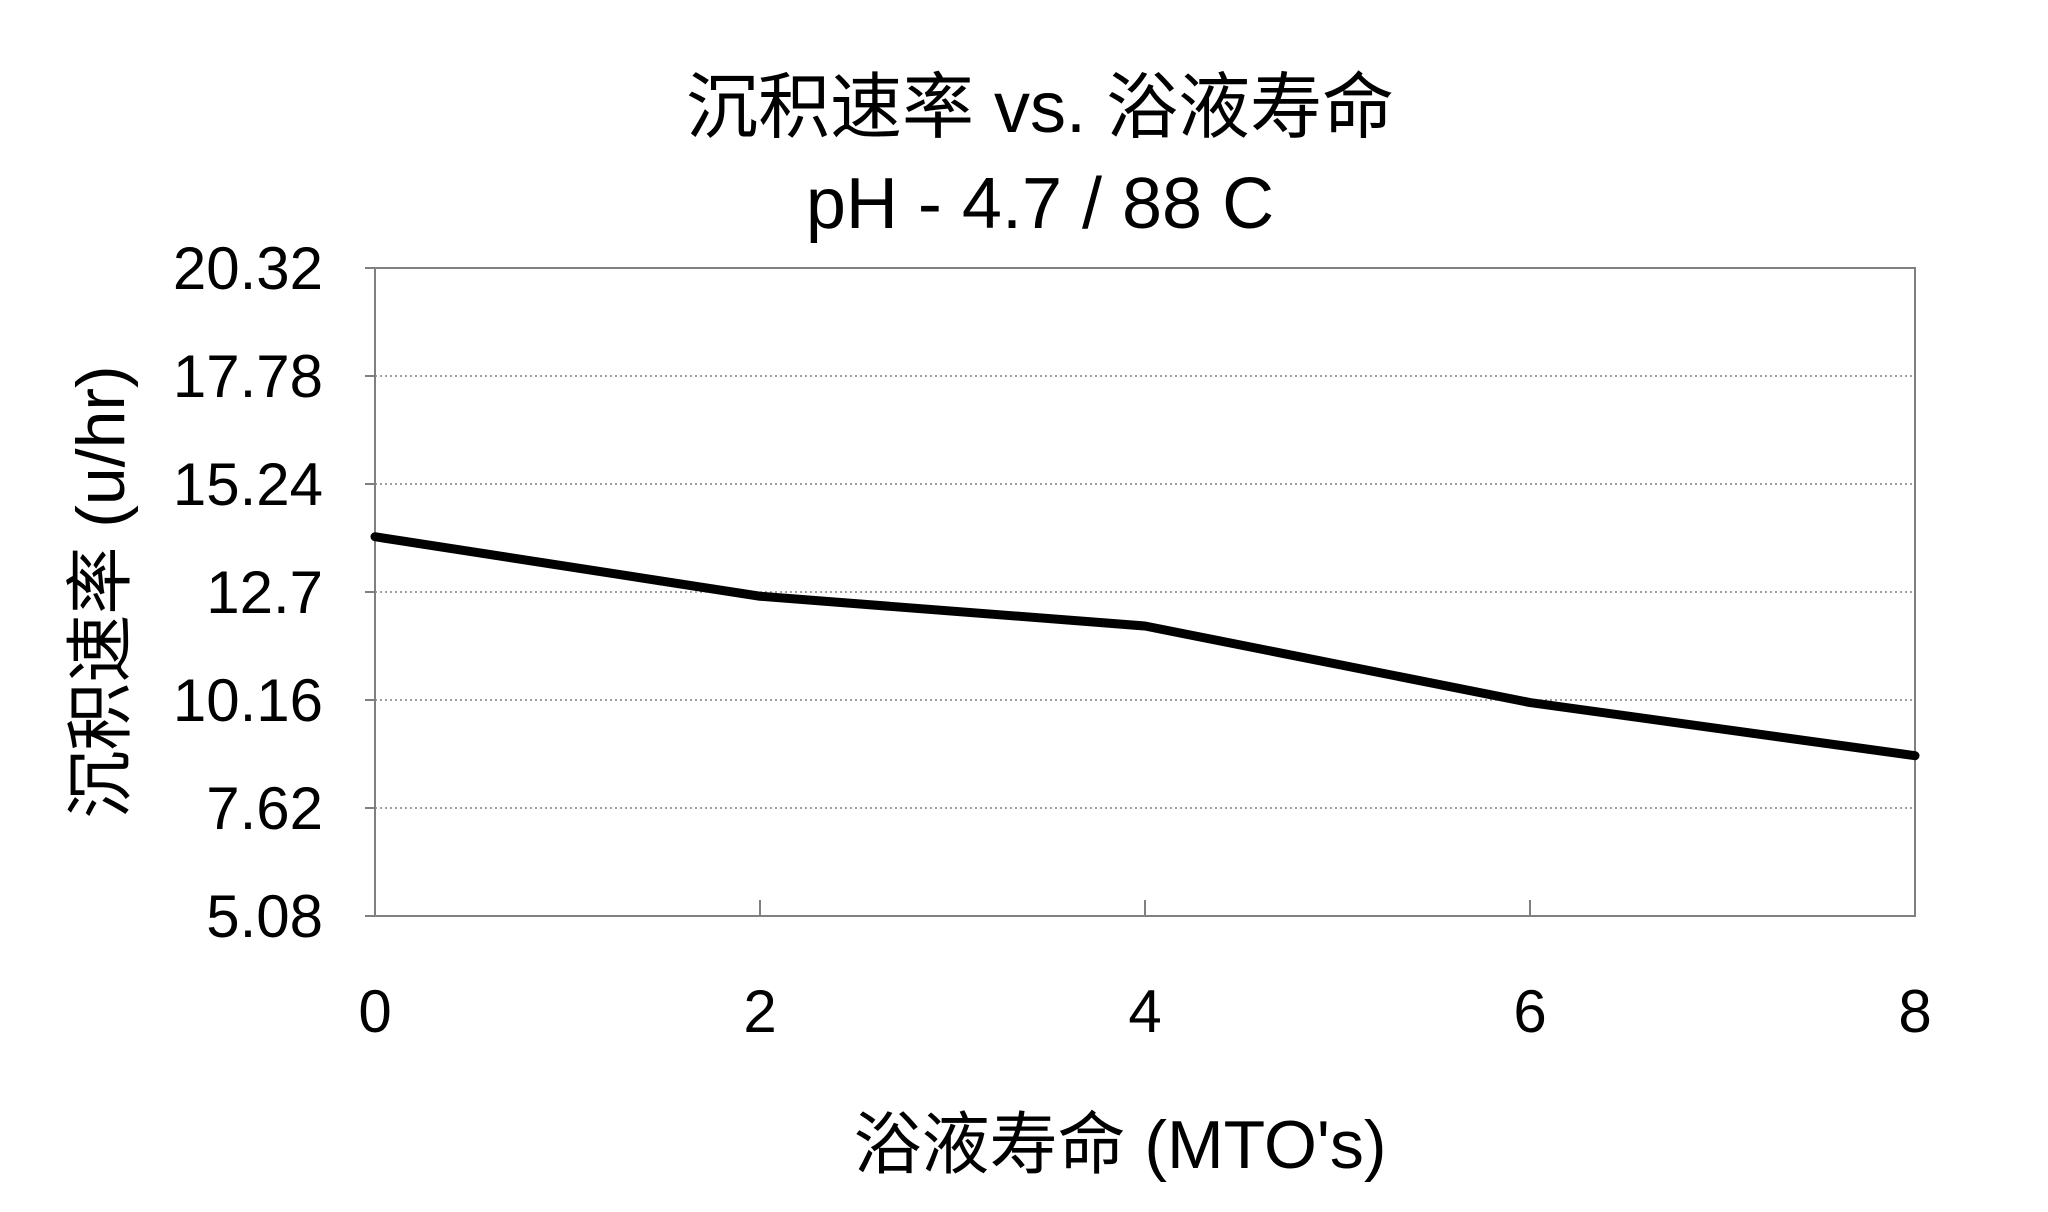 This screenshot has width=2048, height=1212. What do you see at coordinates (1144, 1011) in the screenshot?
I see `x-tick-label: 4` at bounding box center [1144, 1011].